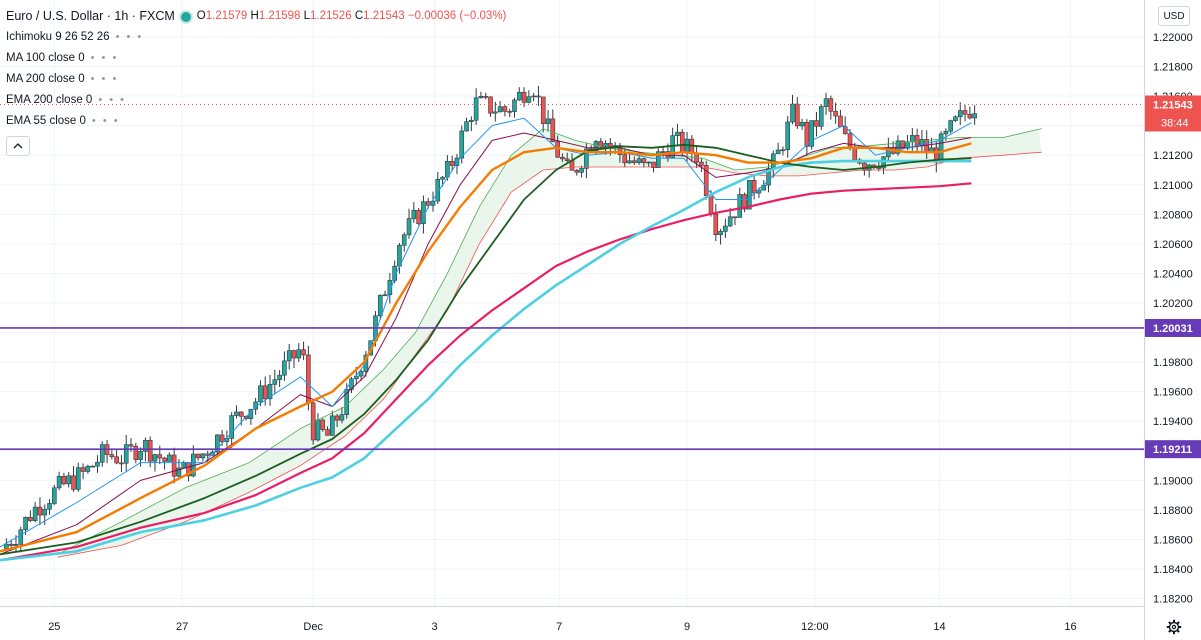 This screenshot has height=640, width=1201. What do you see at coordinates (1070, 627) in the screenshot?
I see `x-tick-label: 16` at bounding box center [1070, 627].